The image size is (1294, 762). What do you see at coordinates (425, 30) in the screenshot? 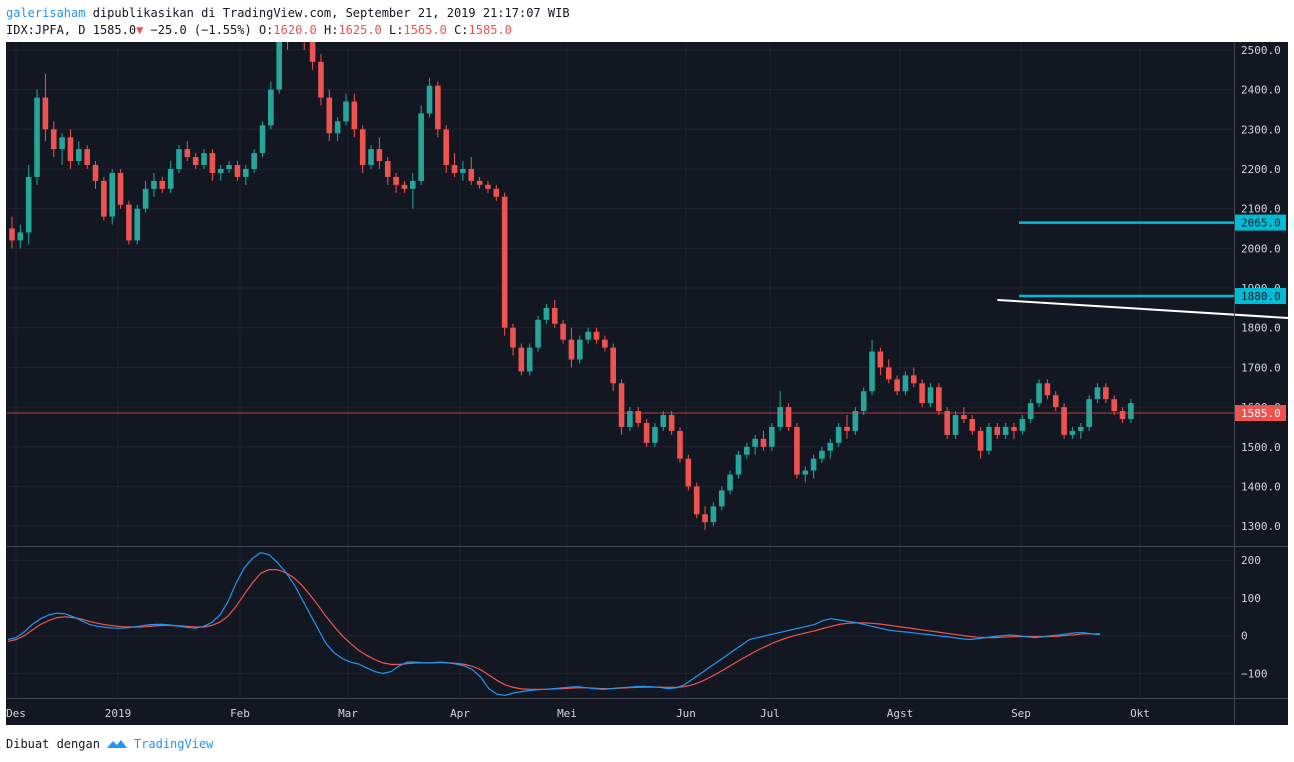
I see `low-value: 1565.0` at bounding box center [425, 30].